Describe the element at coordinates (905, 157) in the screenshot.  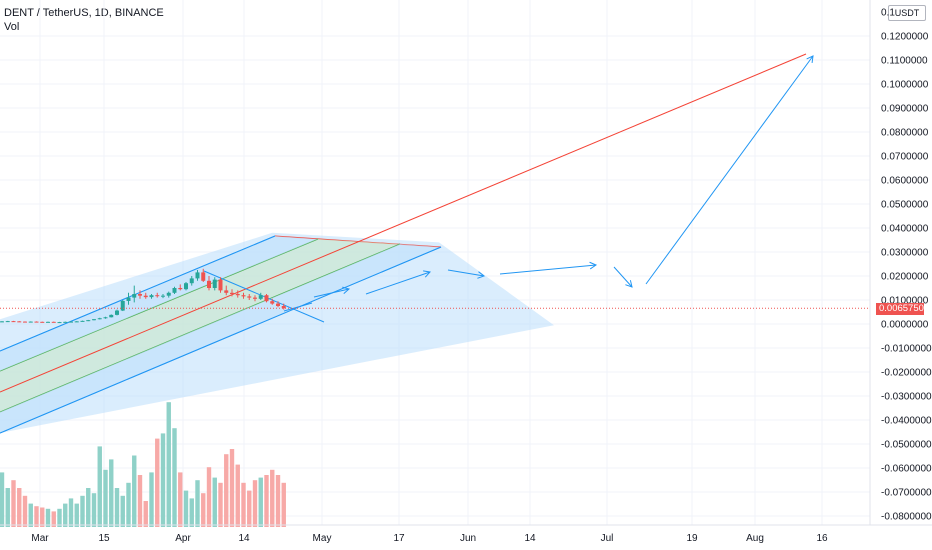
I see `y-tick-label: 0.0700000` at that location.